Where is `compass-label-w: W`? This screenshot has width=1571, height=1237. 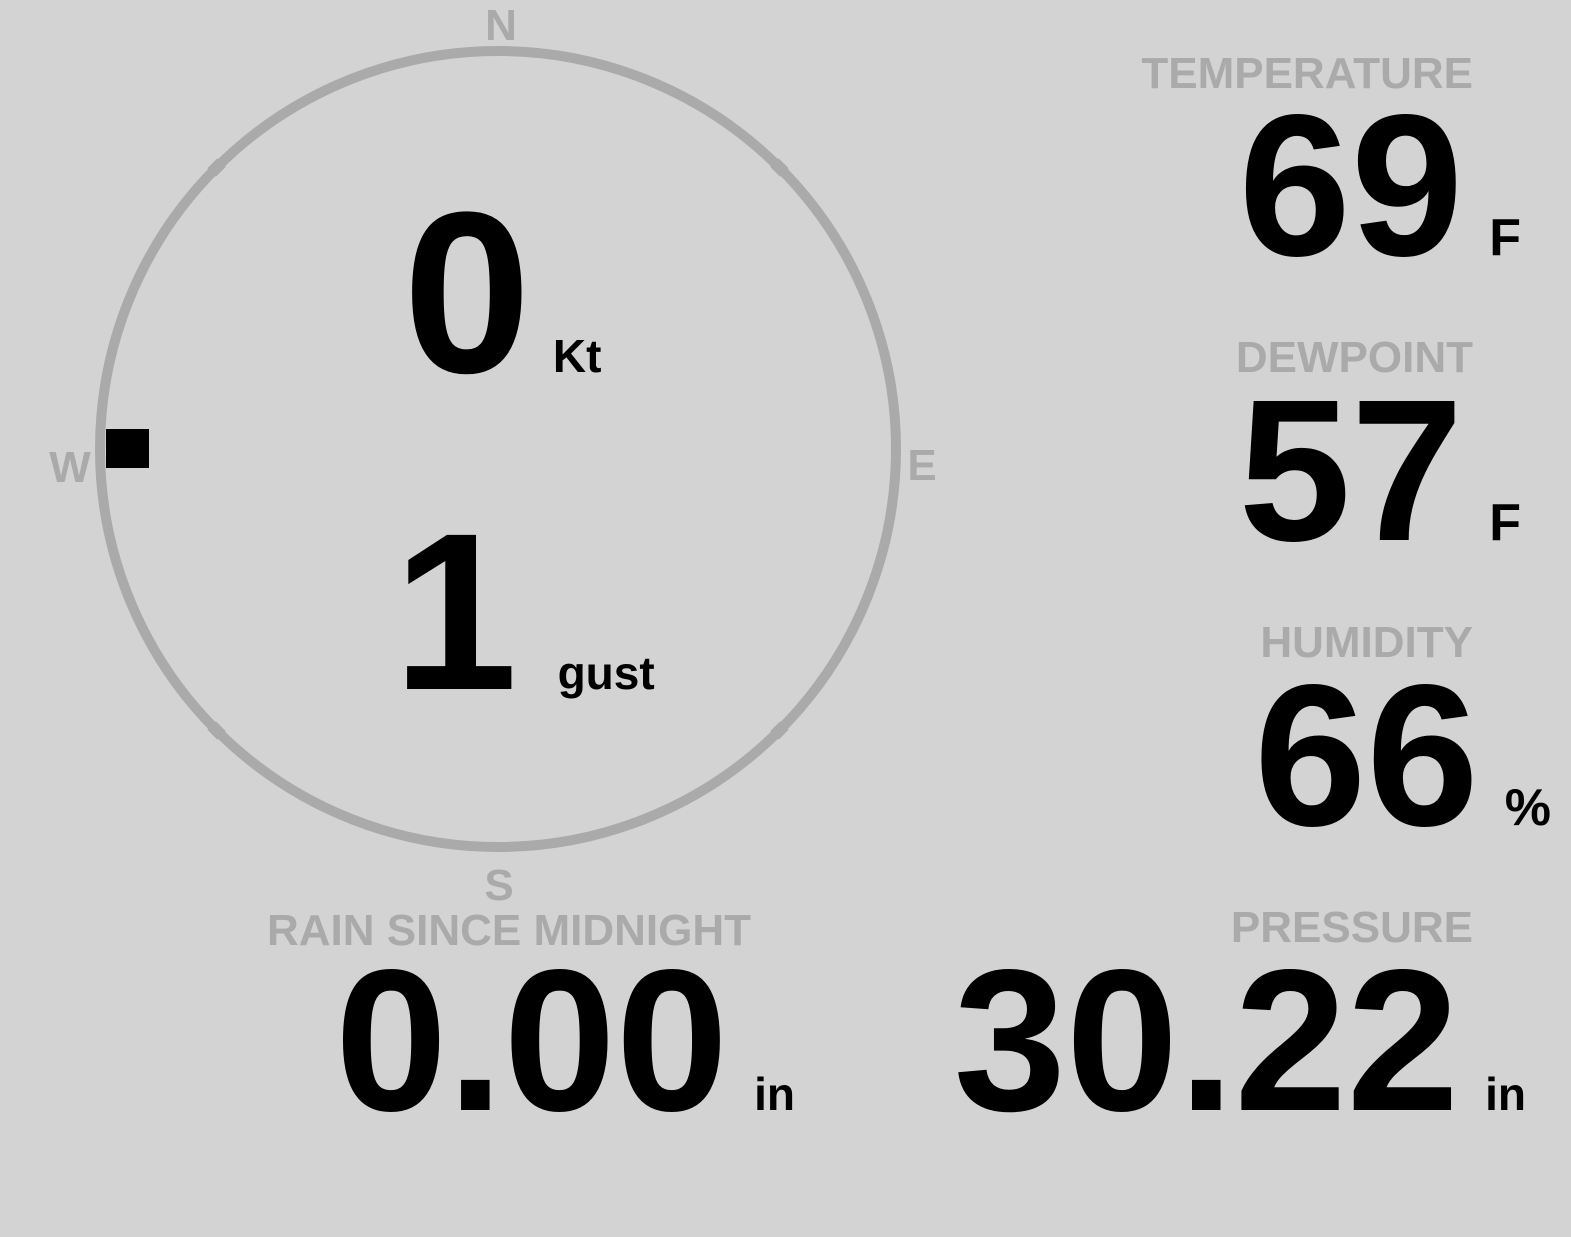
compass-label-w: W is located at coordinates (70, 467).